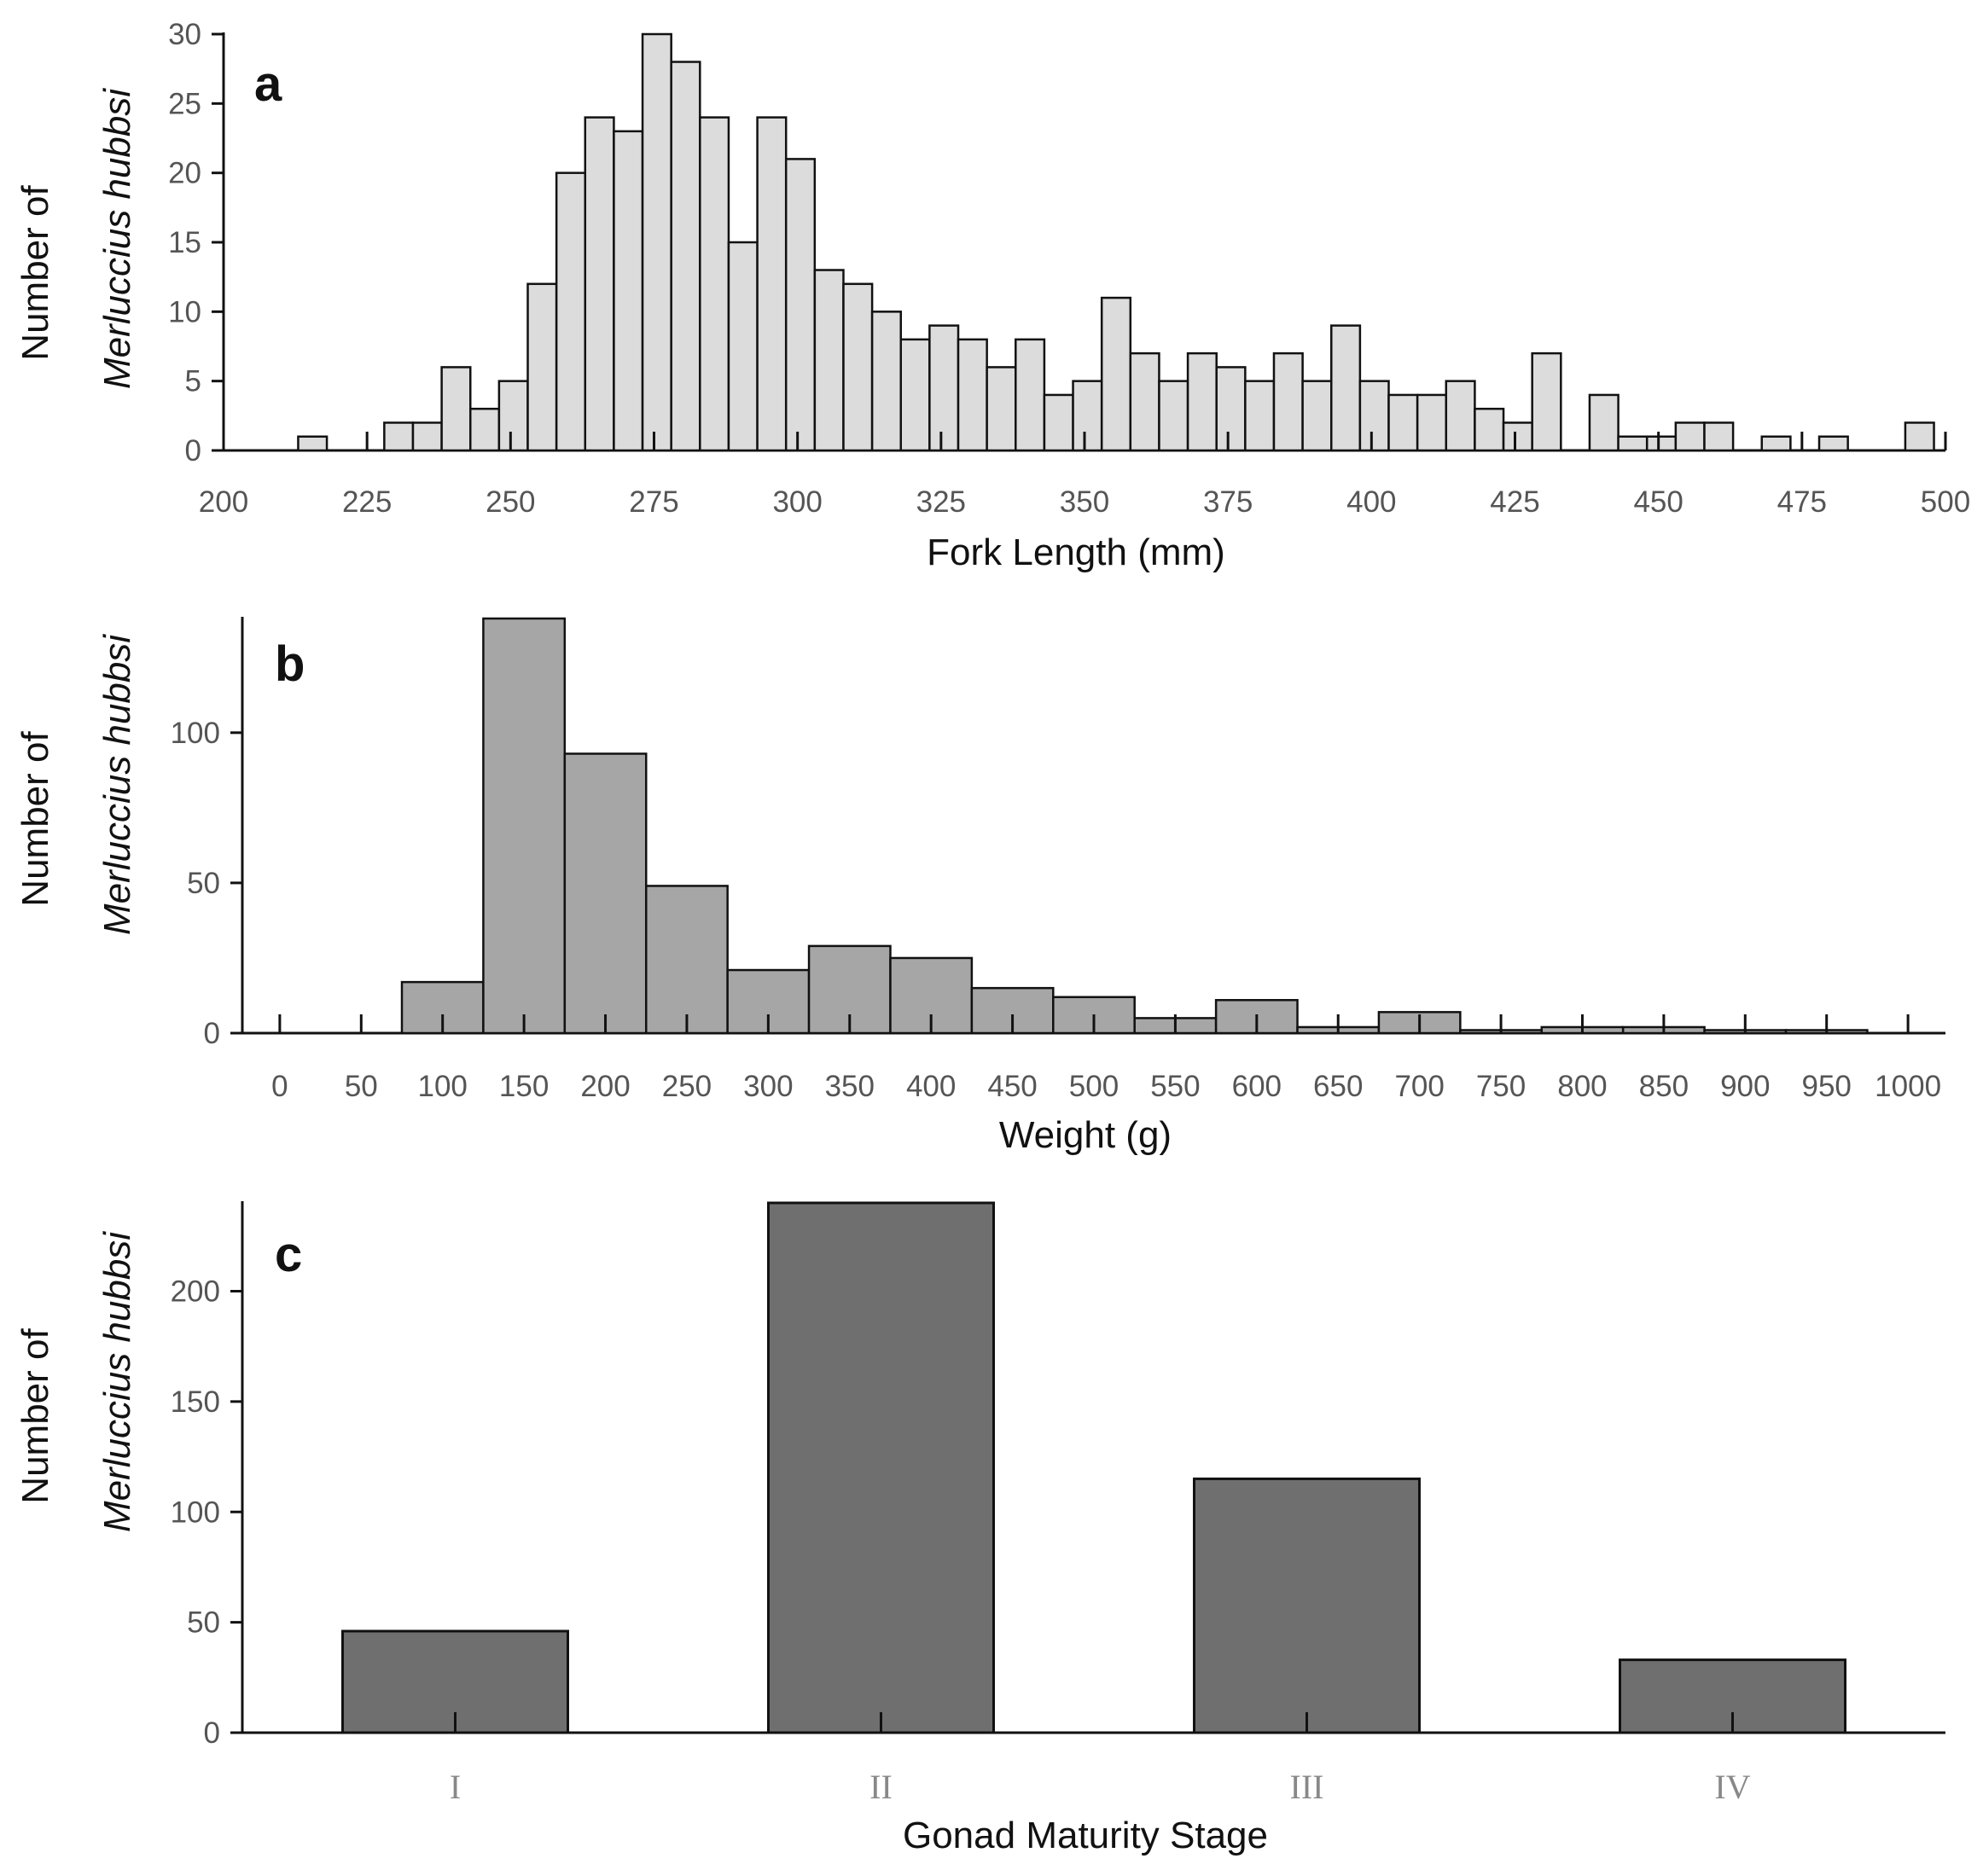  Describe the element at coordinates (1514, 502) in the screenshot. I see `x-tick-label: 425` at that location.